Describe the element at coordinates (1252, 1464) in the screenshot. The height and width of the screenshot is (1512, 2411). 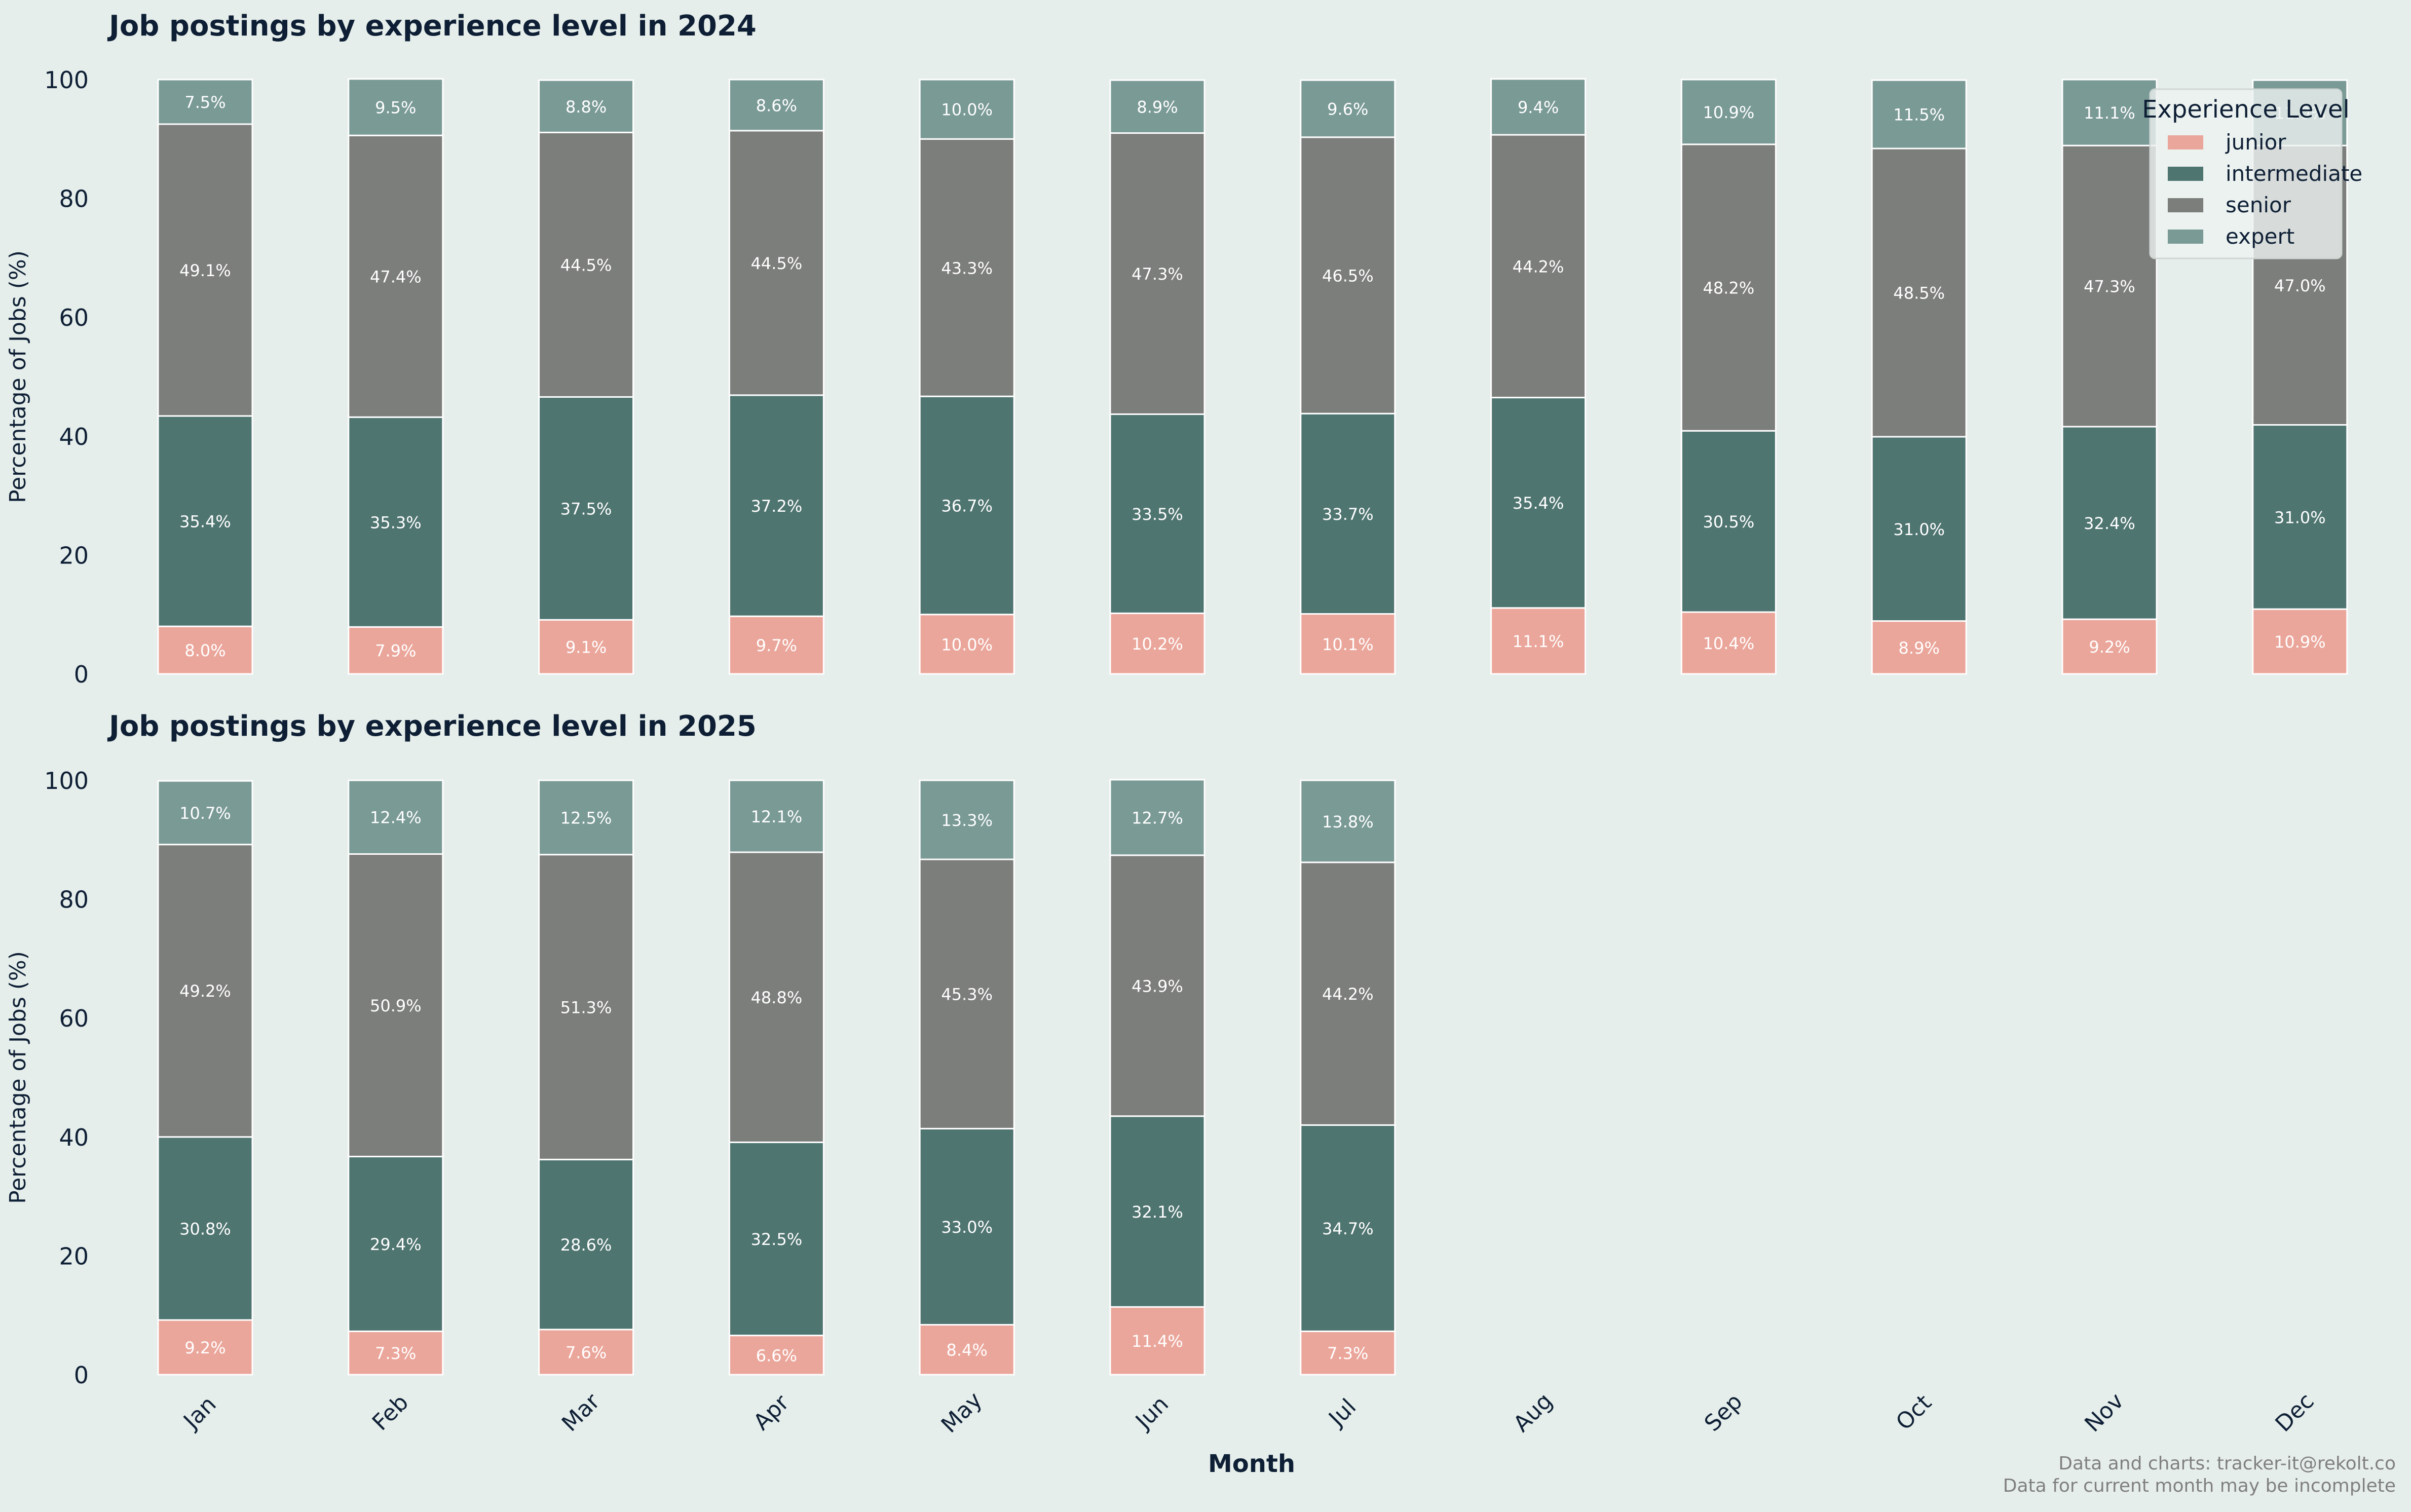
I see `x-axis-label: Month` at that location.